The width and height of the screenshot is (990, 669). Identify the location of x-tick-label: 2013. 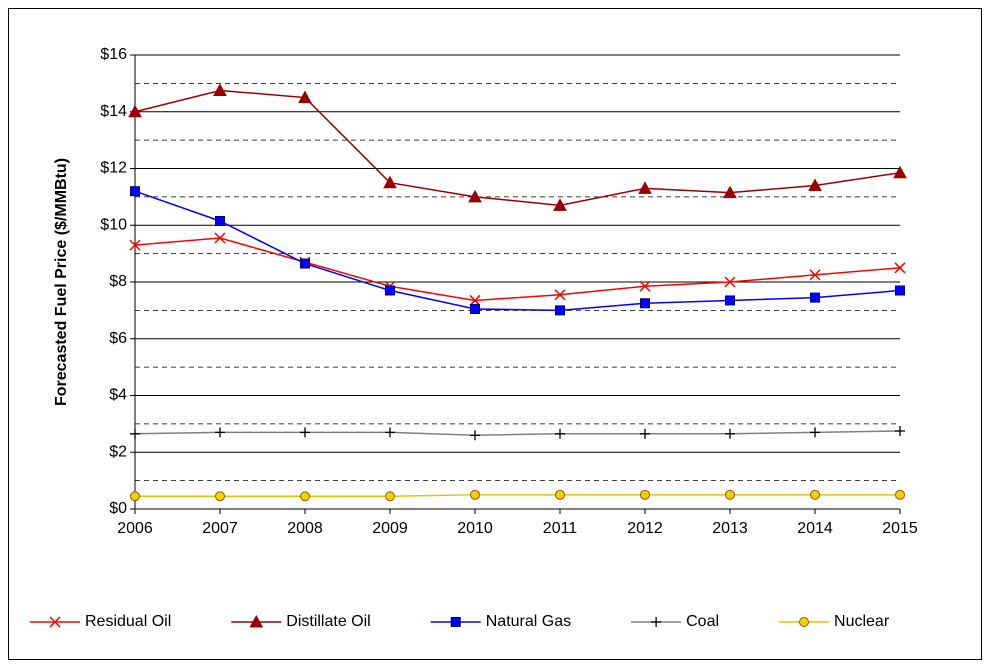
(730, 528).